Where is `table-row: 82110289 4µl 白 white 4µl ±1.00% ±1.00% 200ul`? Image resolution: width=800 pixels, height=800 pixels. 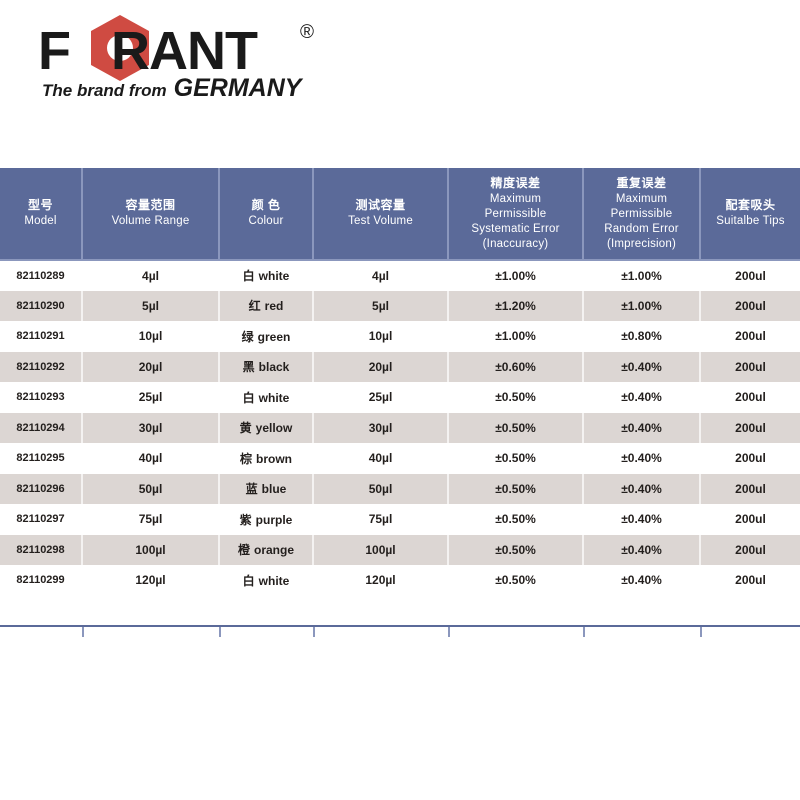 table-row: 82110289 4µl 白 white 4µl ±1.00% ±1.00% 200ul is located at coordinates (400, 275).